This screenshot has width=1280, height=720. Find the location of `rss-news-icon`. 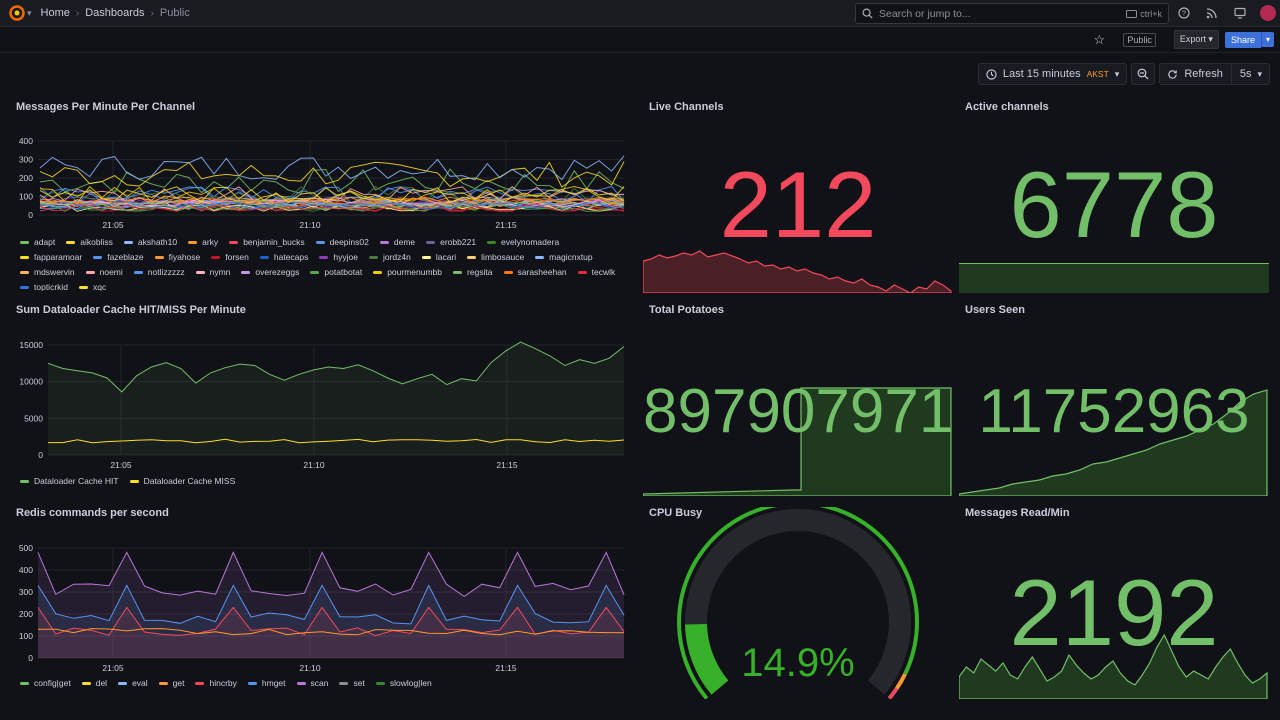

rss-news-icon is located at coordinates (1212, 13).